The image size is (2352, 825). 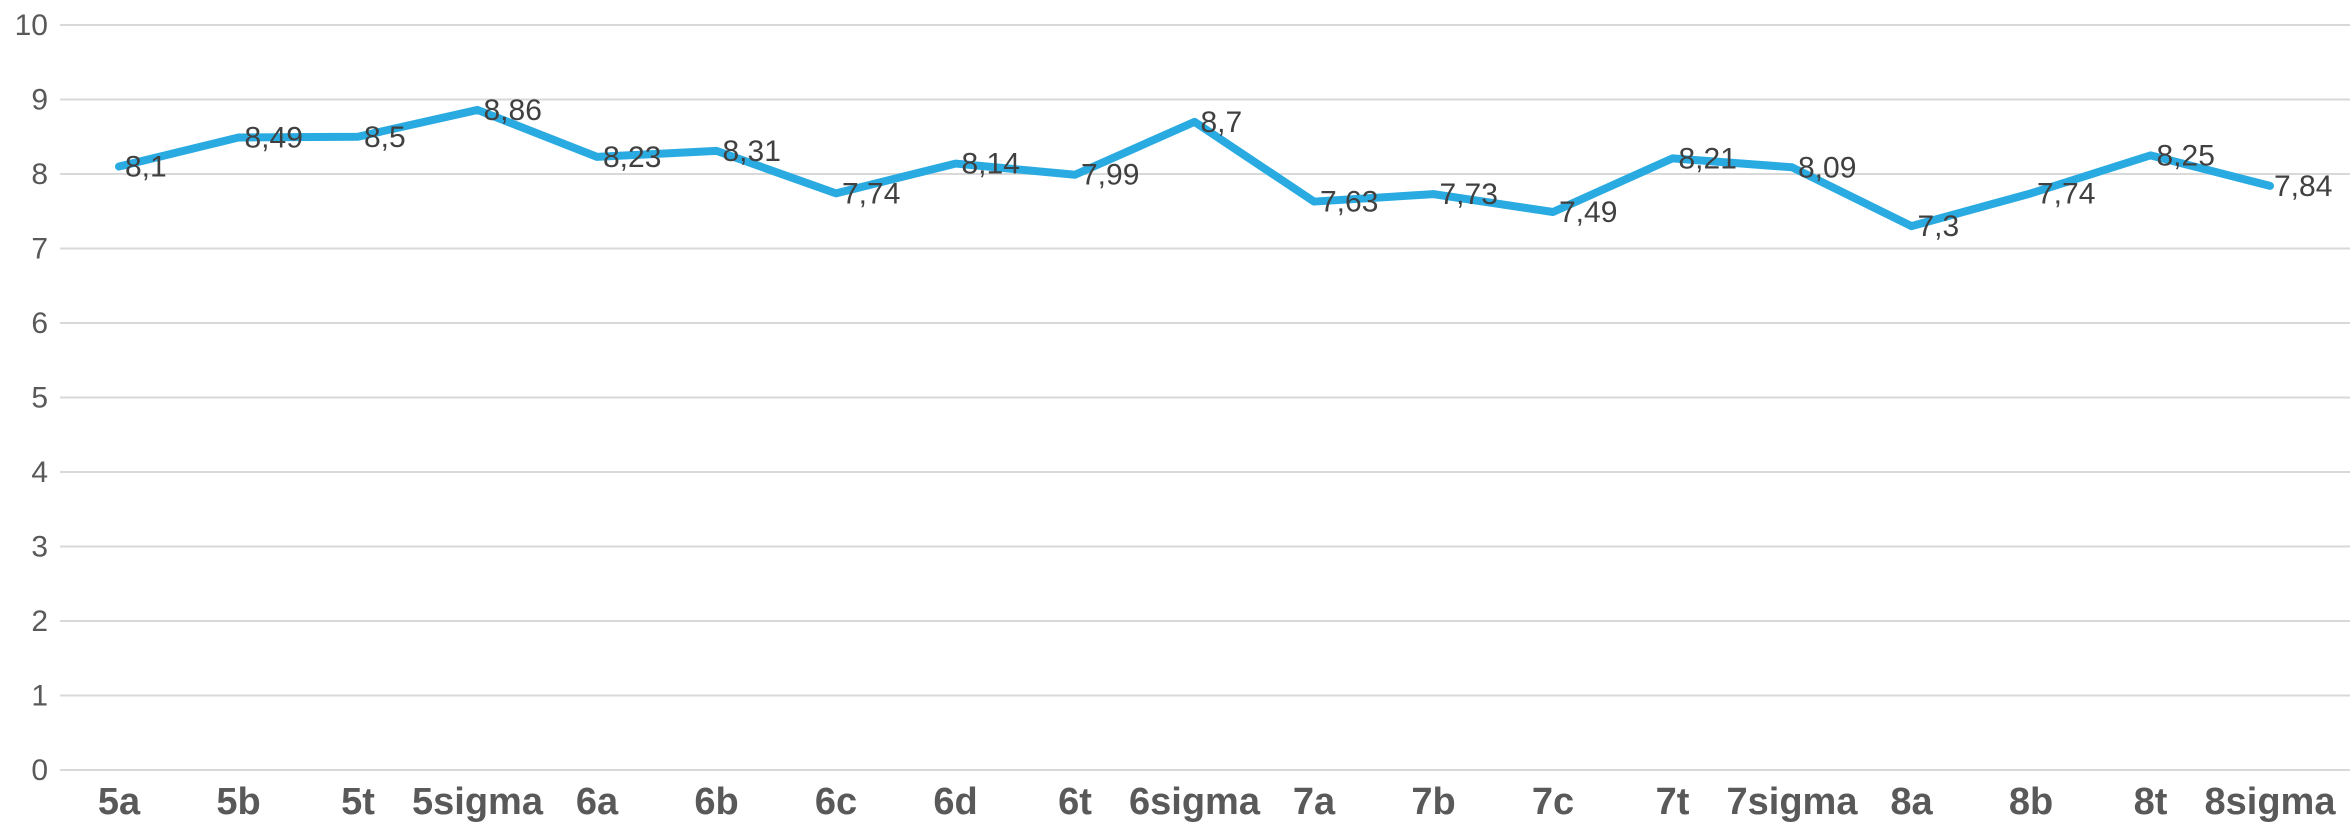 What do you see at coordinates (274, 137) in the screenshot?
I see `data-label: 8,49` at bounding box center [274, 137].